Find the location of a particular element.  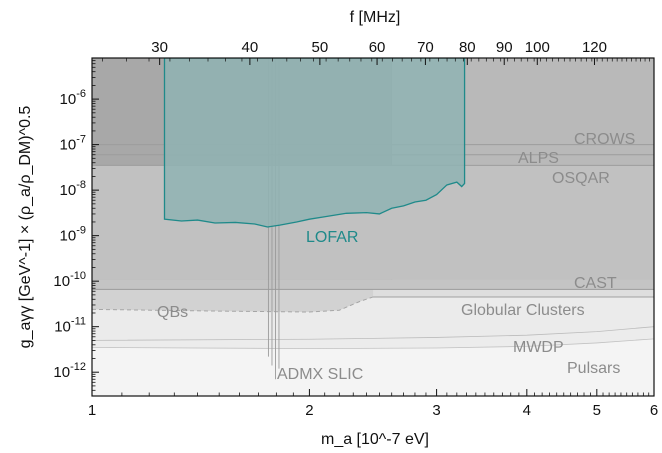

top-tick-label: 120 is located at coordinates (594, 47).